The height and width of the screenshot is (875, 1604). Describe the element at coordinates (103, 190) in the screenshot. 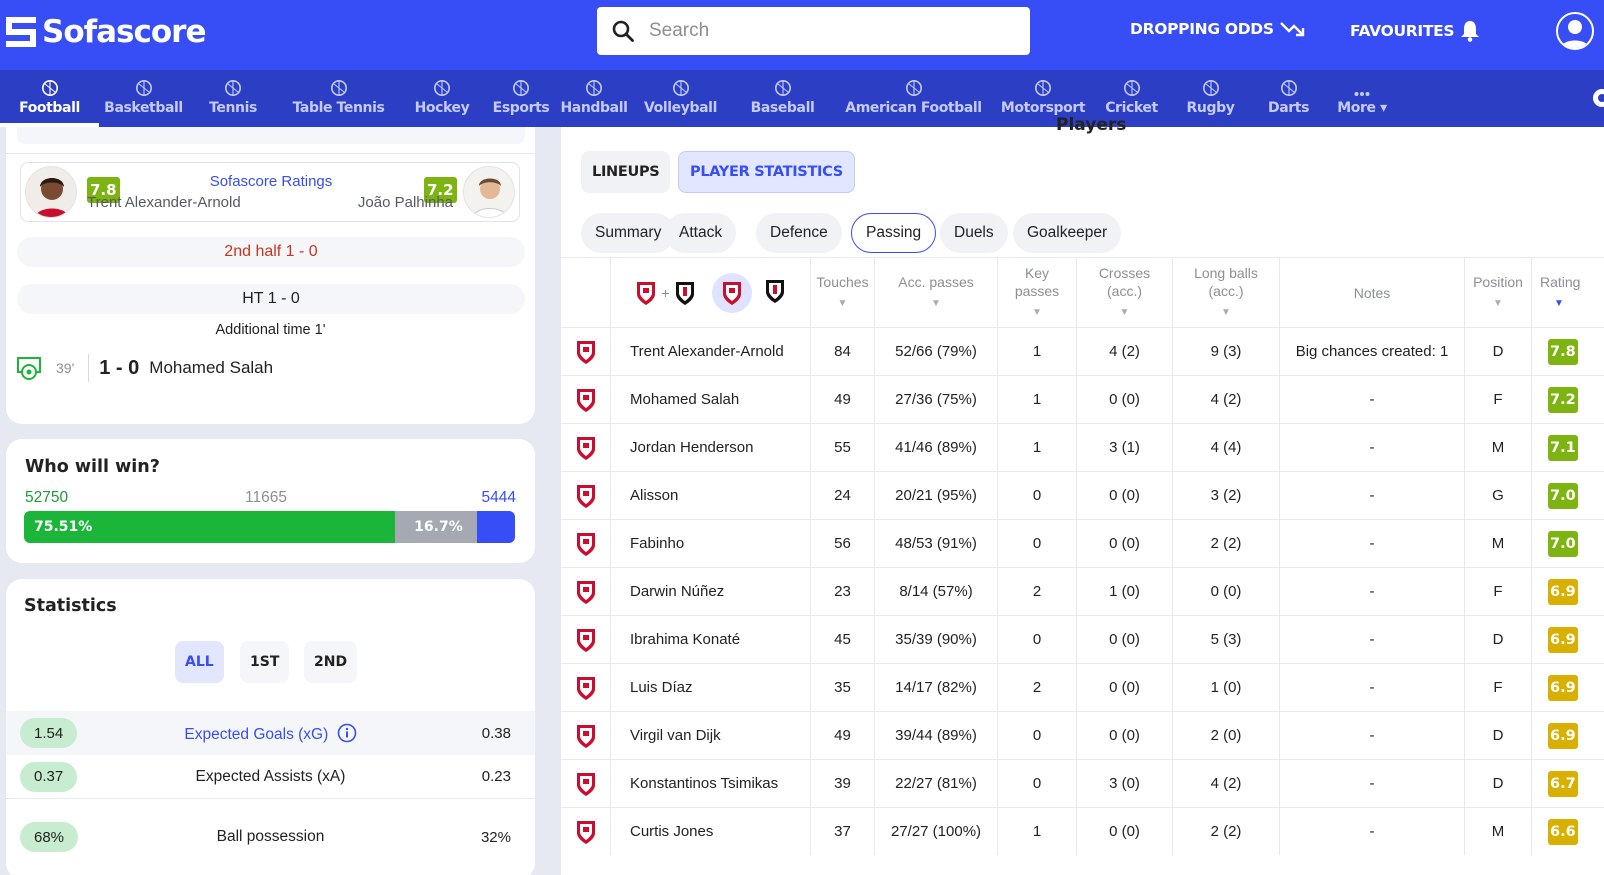

I see `home-rating-badge: 7.8` at that location.